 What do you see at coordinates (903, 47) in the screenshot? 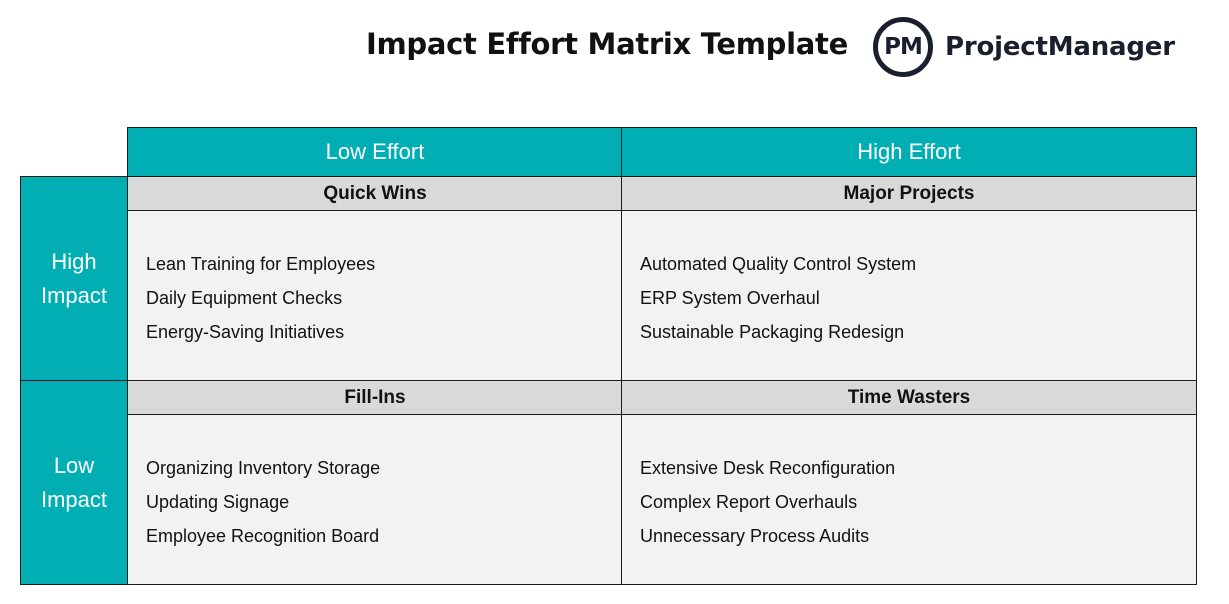
I see `pm-logo-icon: PM` at bounding box center [903, 47].